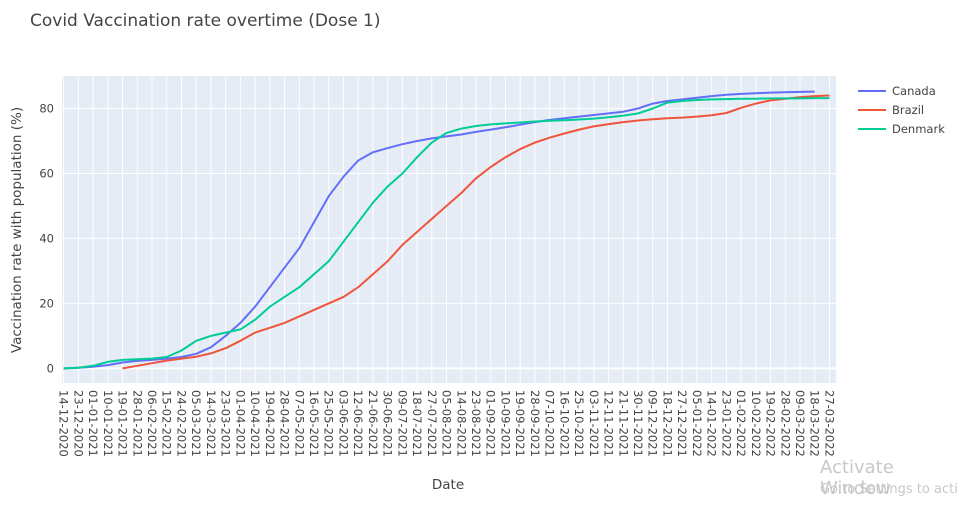 This screenshot has height=516, width=961. Describe the element at coordinates (108, 423) in the screenshot. I see `x-tick-label: 10-01-2021` at that location.